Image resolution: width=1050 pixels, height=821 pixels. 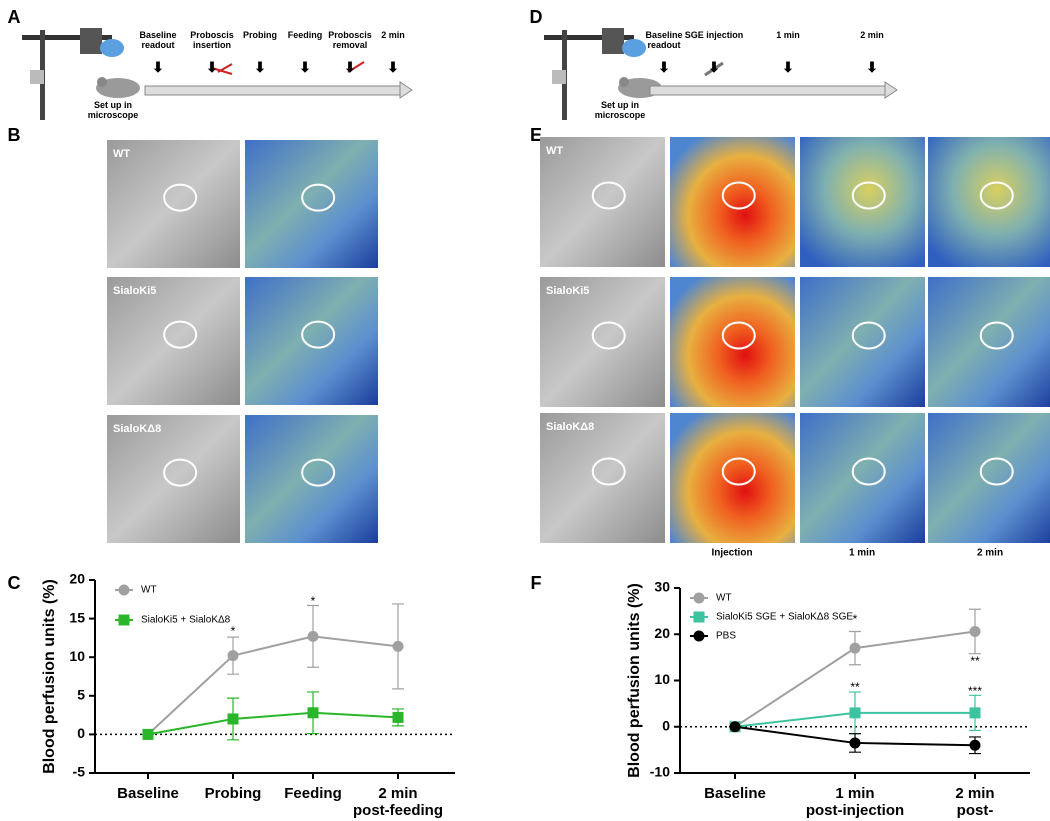 I want to click on image-row-label: SialoKΔ8, so click(x=137, y=429).